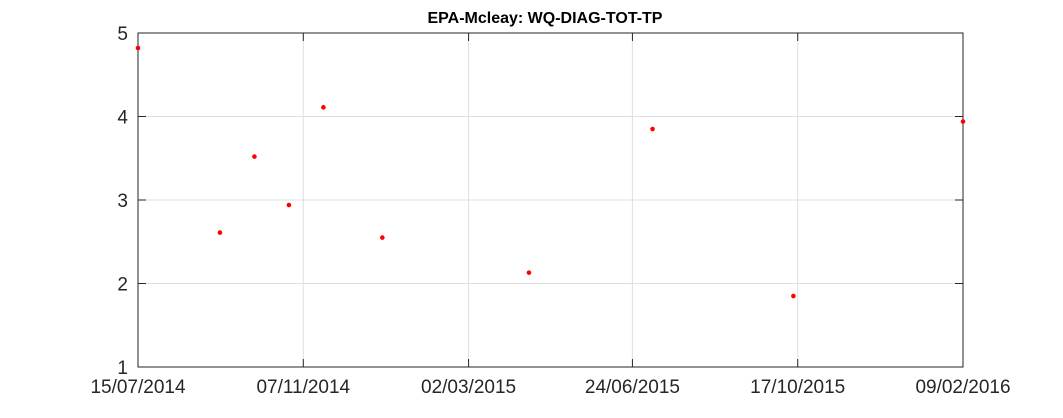  What do you see at coordinates (122, 34) in the screenshot?
I see `y-tick-label: 5` at bounding box center [122, 34].